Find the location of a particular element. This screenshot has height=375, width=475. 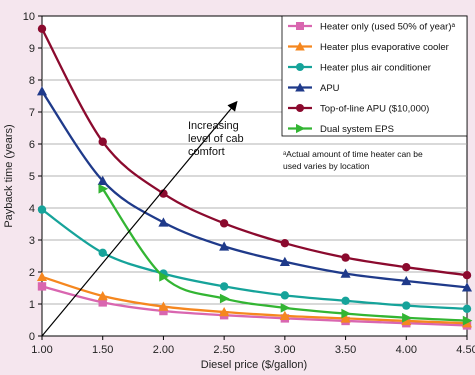

x-tick-label: 3.50 is located at coordinates (345, 350).